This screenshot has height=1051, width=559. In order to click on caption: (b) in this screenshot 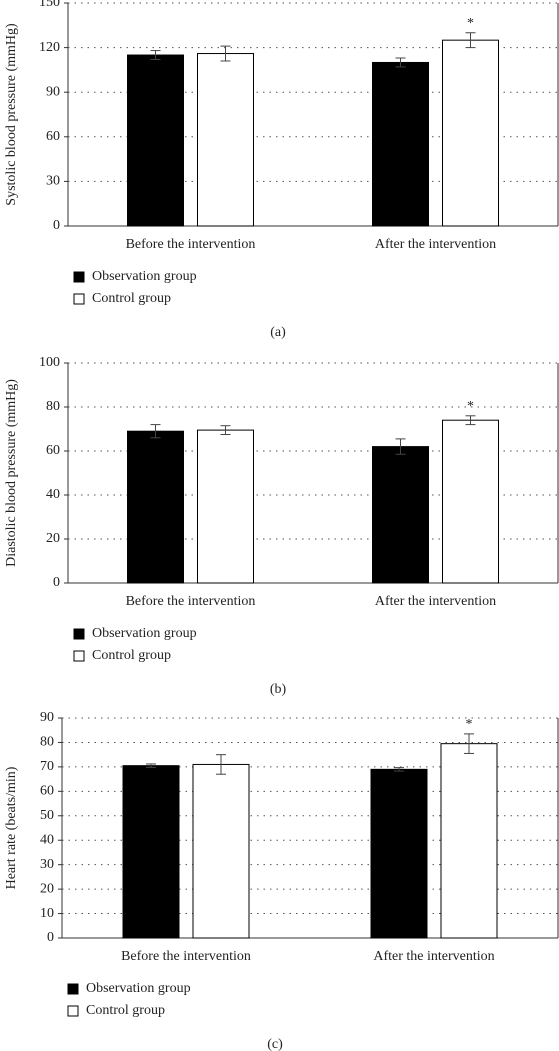, I will do `click(278, 689)`.